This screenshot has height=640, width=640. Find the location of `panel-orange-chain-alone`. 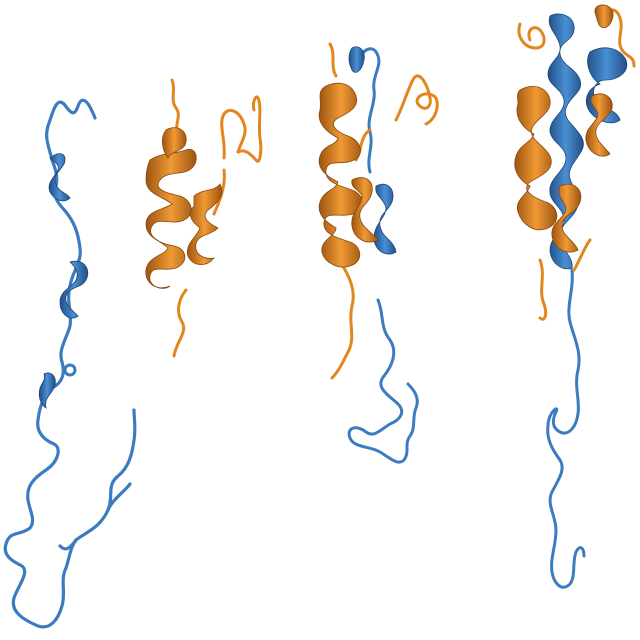

panel-orange-chain-alone is located at coordinates (204, 218).